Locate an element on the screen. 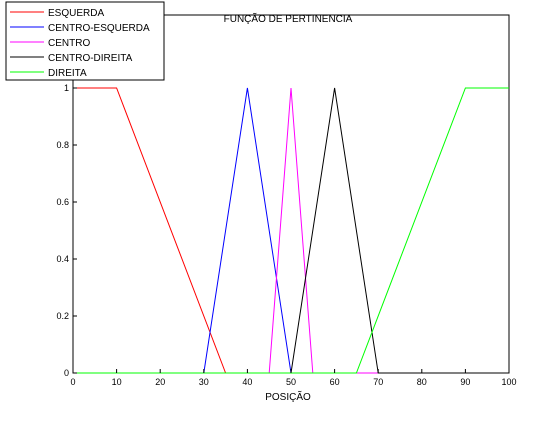 The width and height of the screenshot is (560, 424). x-tick-label: 70 is located at coordinates (378, 382).